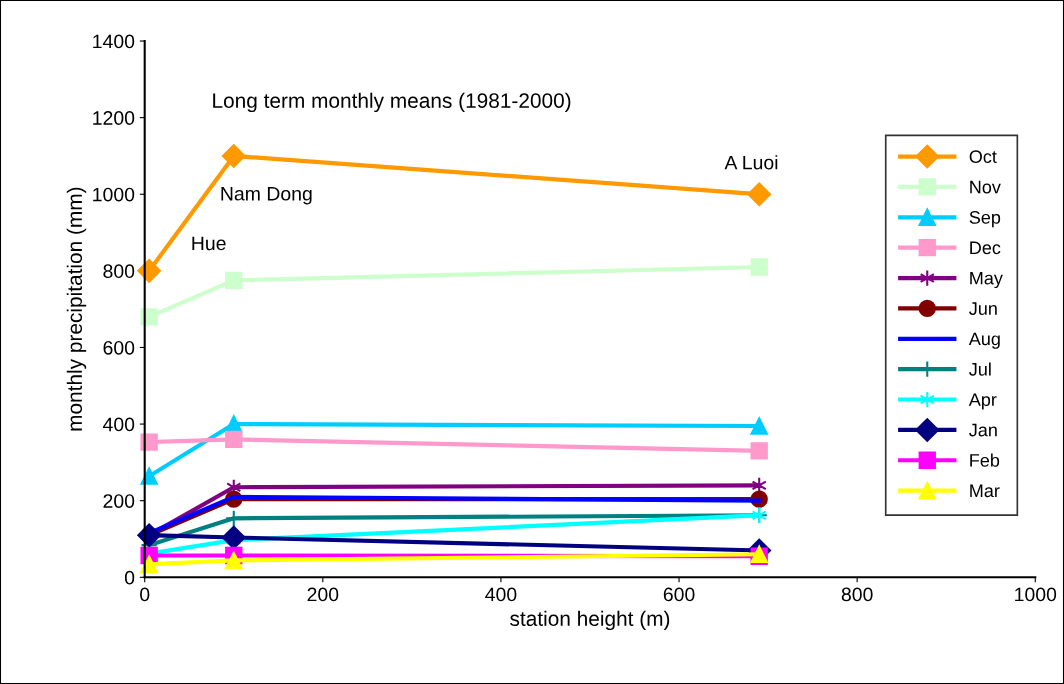 This screenshot has height=684, width=1064. I want to click on legend-label: Sep, so click(985, 219).